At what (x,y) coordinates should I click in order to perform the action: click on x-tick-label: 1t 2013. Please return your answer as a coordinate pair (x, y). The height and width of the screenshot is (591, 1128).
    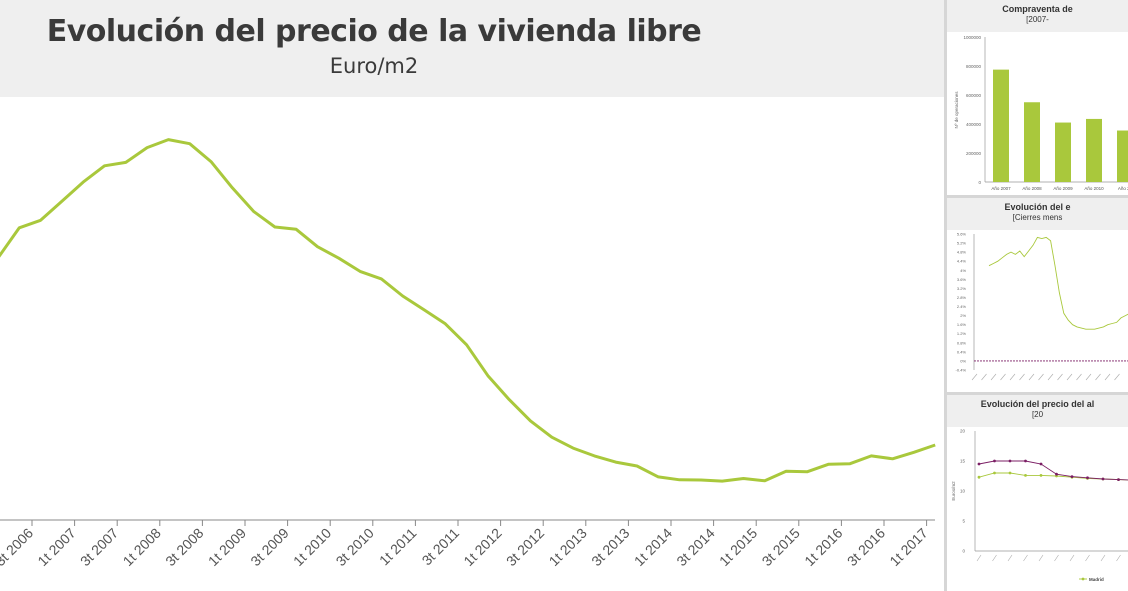
    Looking at the image, I should click on (568, 547).